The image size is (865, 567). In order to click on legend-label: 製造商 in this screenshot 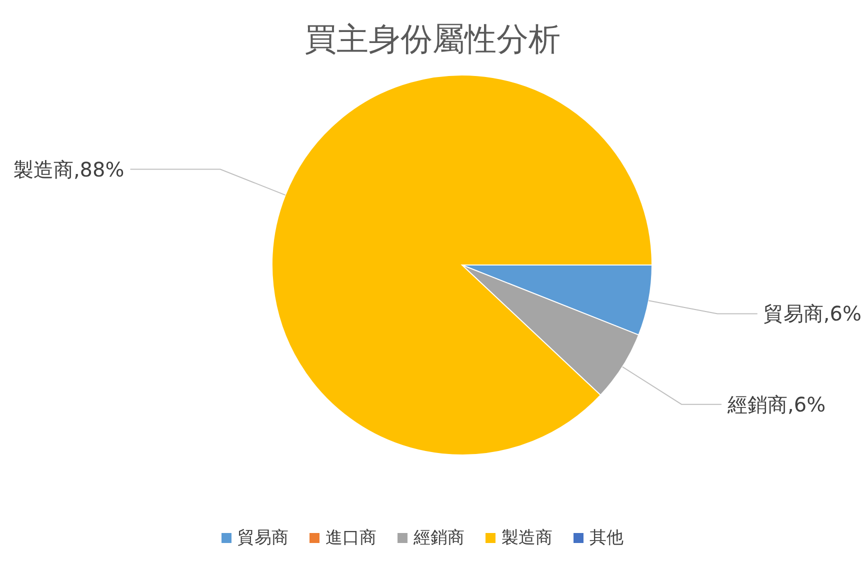, I will do `click(527, 538)`.